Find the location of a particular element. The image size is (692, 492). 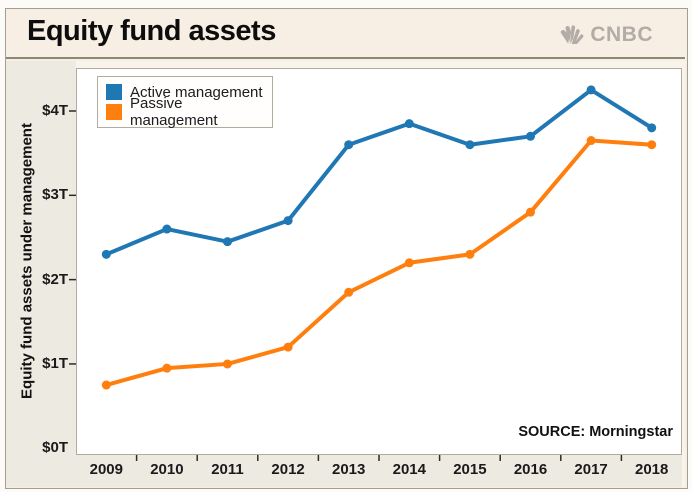

y-tick-label: $0T is located at coordinates (55, 448).